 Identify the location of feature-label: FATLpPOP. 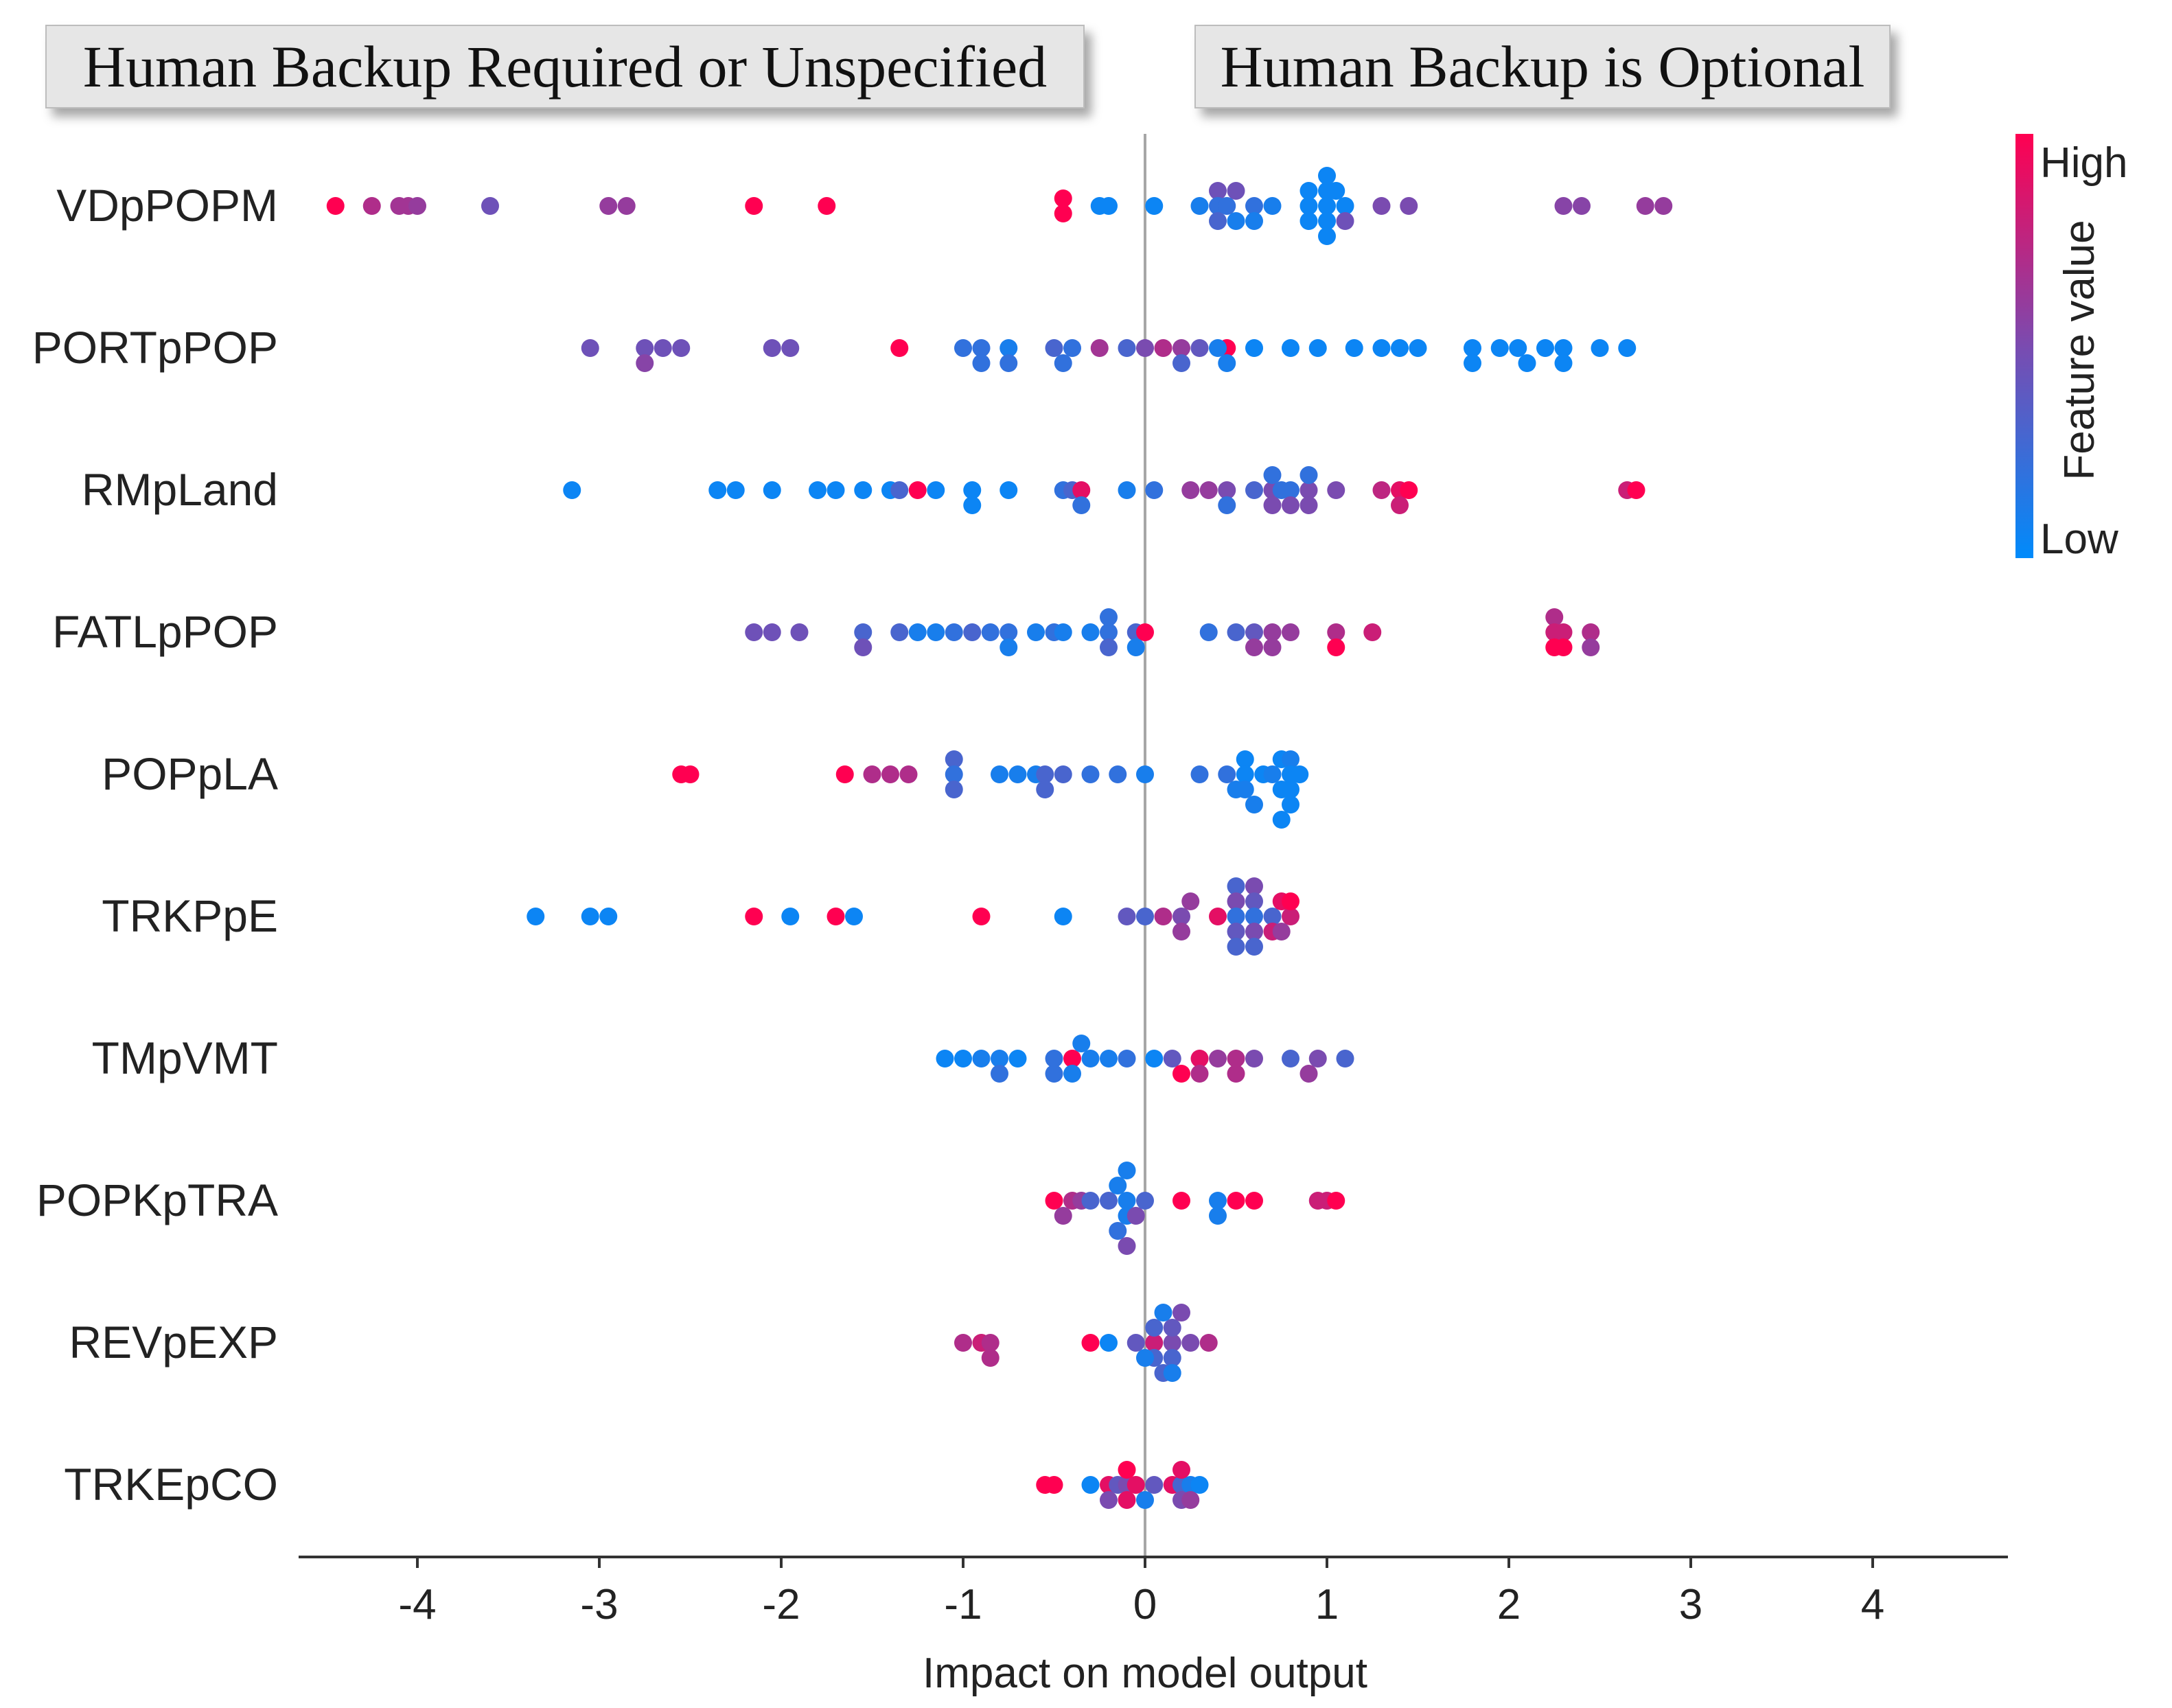
(165, 631).